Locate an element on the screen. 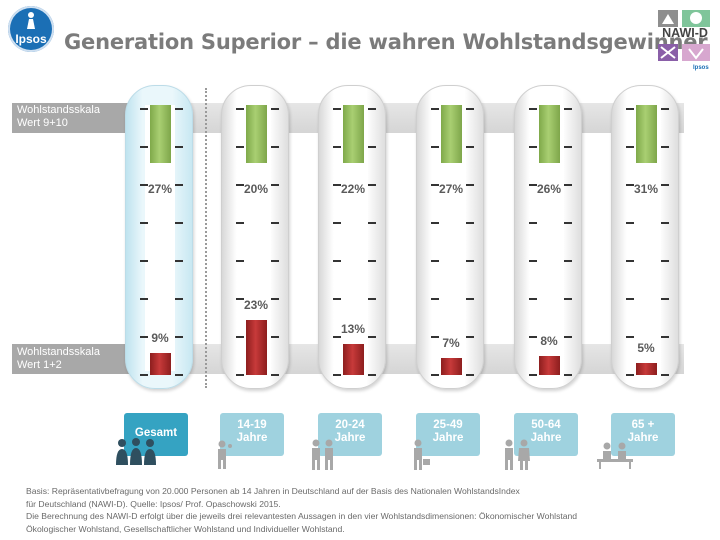  label-low-wealth: 9% is located at coordinates (160, 338).